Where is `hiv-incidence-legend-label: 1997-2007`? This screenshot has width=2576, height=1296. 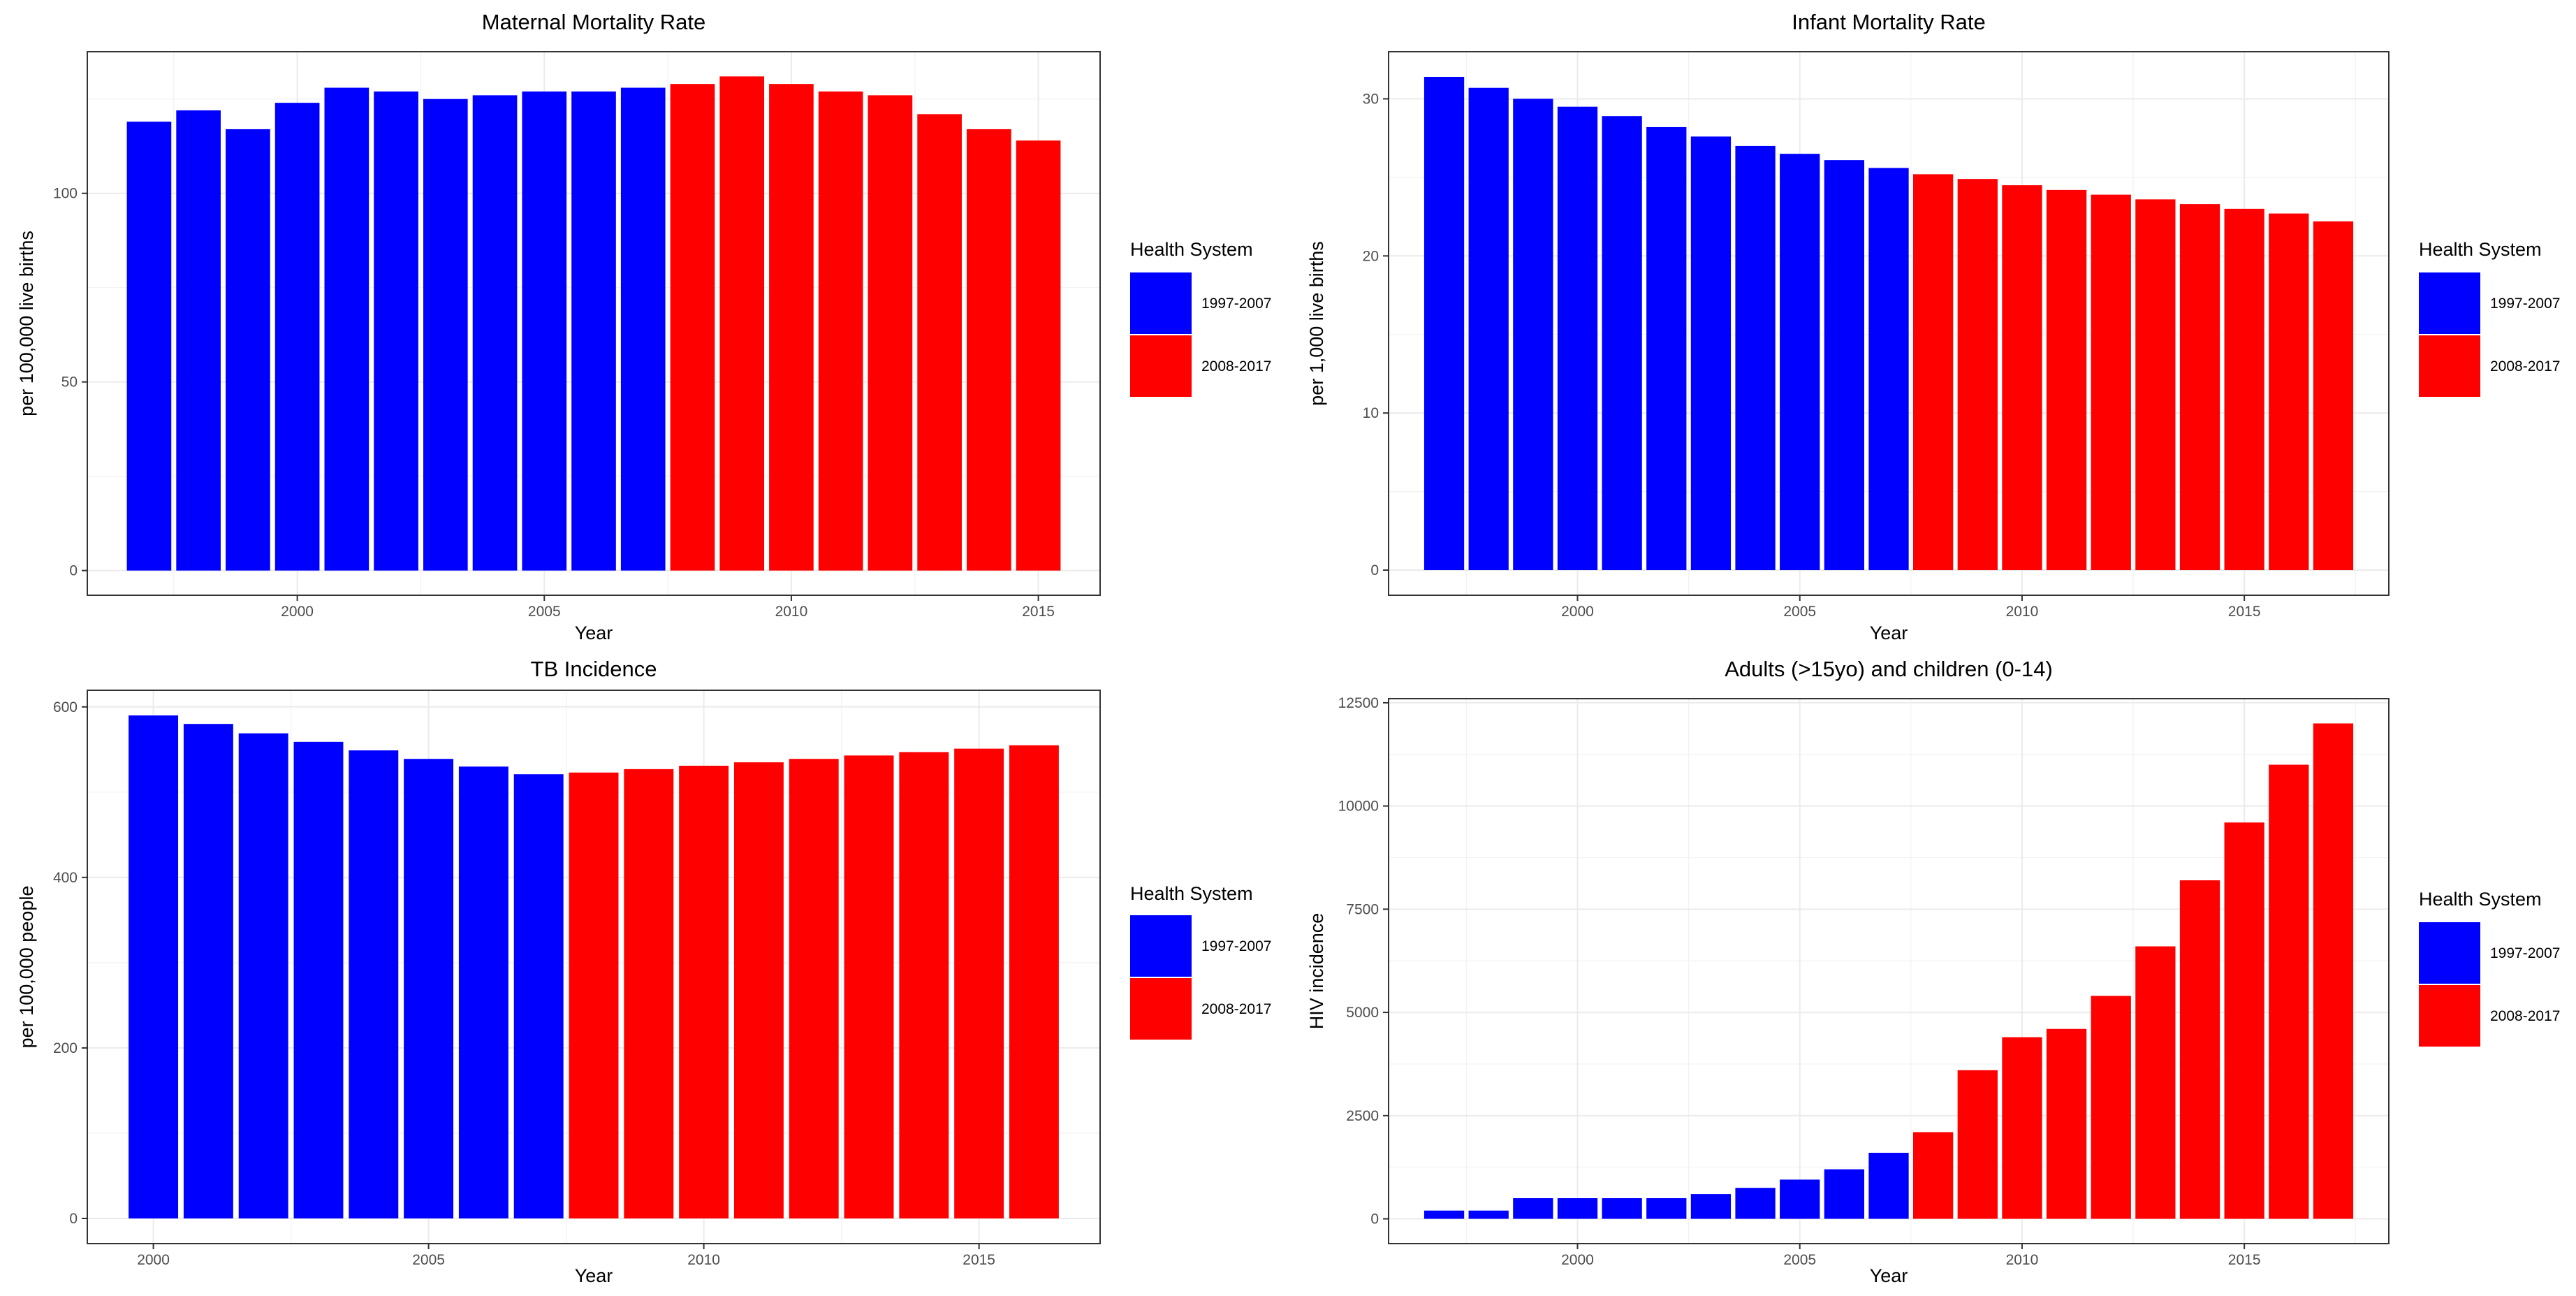 hiv-incidence-legend-label: 1997-2007 is located at coordinates (2525, 953).